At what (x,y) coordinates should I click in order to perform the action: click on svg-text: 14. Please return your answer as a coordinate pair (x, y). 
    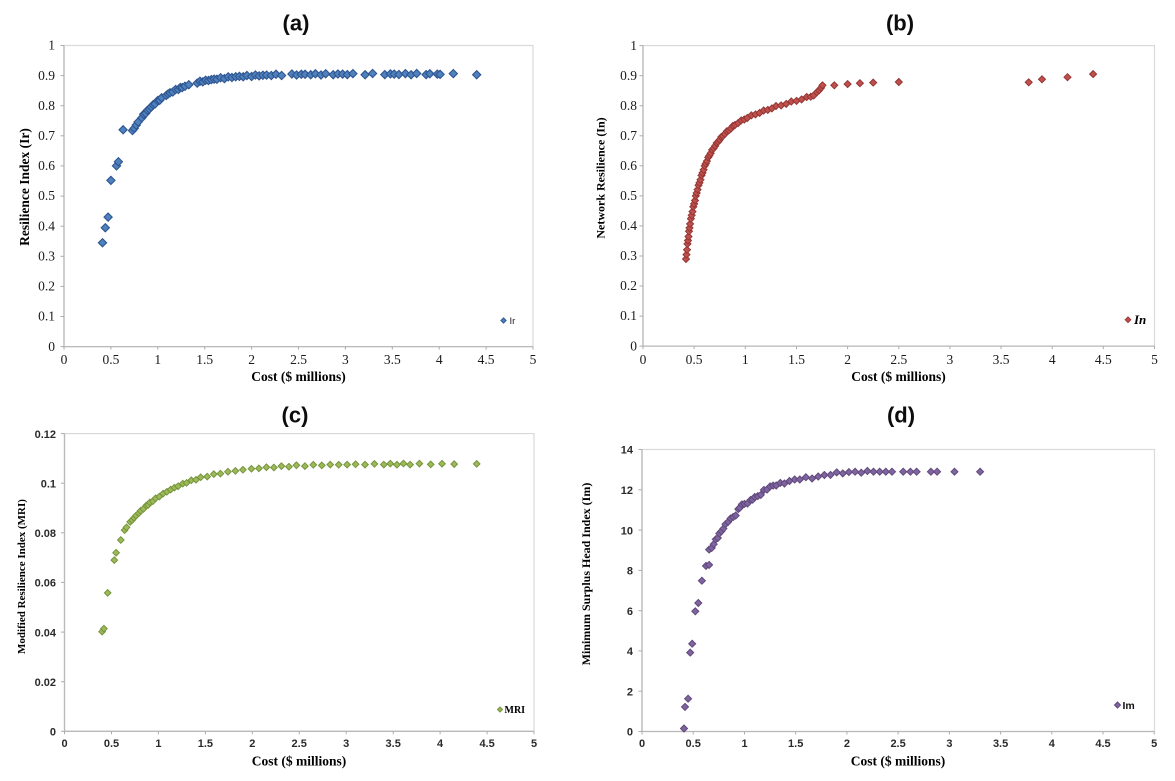
    Looking at the image, I should click on (627, 451).